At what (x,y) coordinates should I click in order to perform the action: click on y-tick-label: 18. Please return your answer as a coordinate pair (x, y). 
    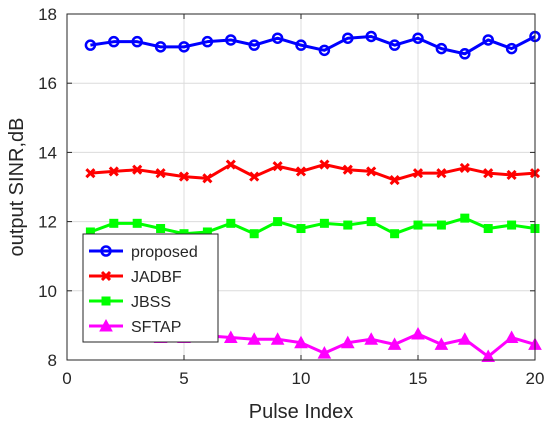
    Looking at the image, I should click on (47, 14).